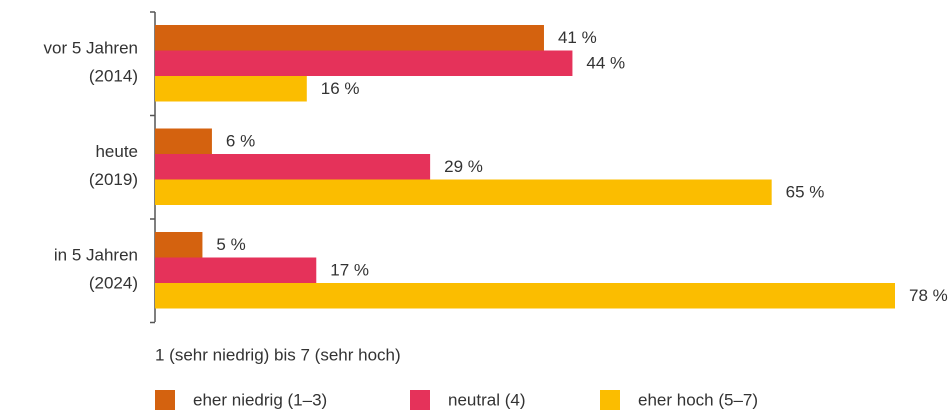 The width and height of the screenshot is (952, 412). Describe the element at coordinates (698, 399) in the screenshot. I see `legend-label: eher hoch (5–7)` at that location.